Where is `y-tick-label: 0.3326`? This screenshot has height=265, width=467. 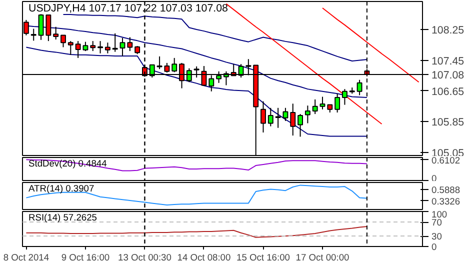 y-tick-label: 0.3326 is located at coordinates (446, 201).